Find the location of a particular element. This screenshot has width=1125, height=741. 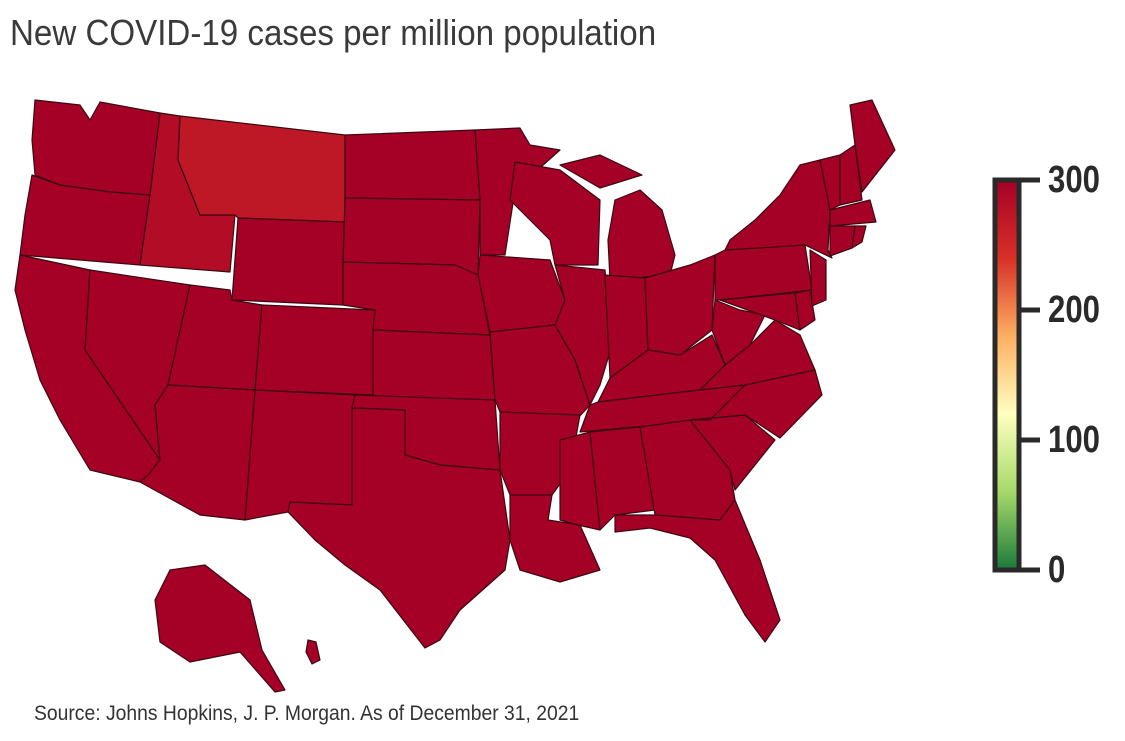

state-mississippi is located at coordinates (580, 481).